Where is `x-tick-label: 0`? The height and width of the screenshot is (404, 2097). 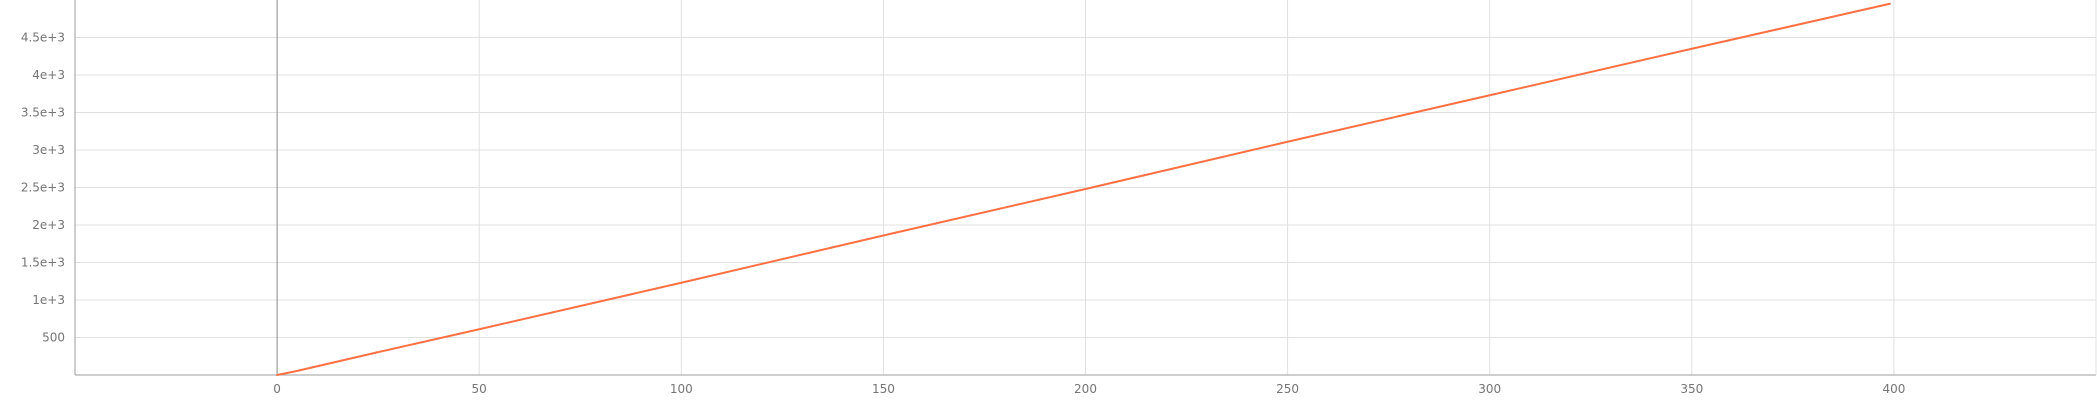 x-tick-label: 0 is located at coordinates (277, 389).